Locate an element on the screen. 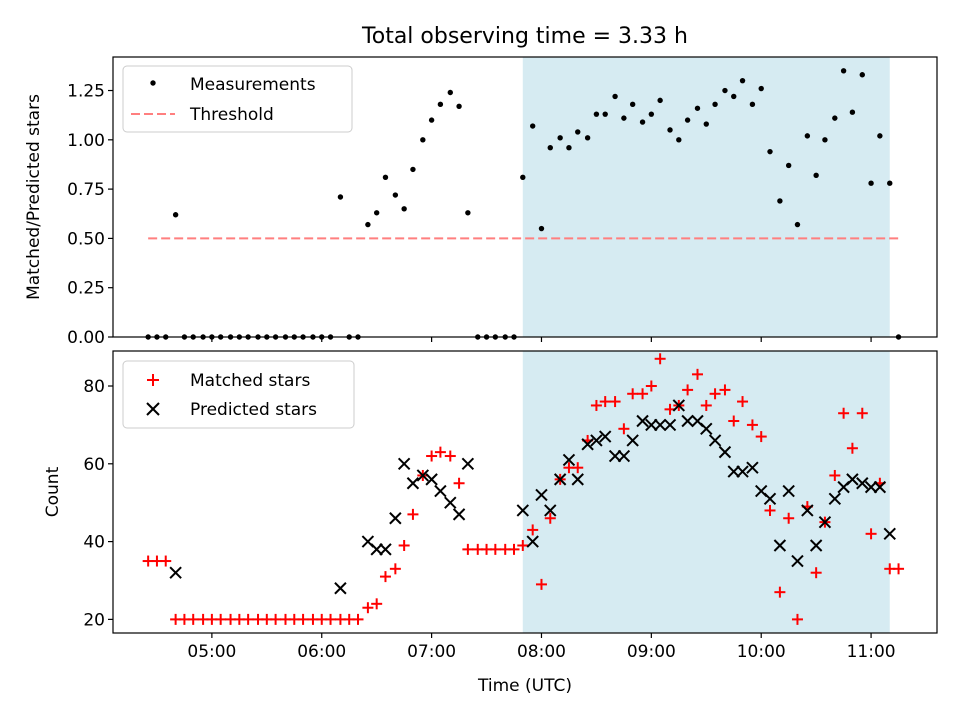 Image resolution: width=960 pixels, height=720 pixels. top-legend-box is located at coordinates (237, 99).